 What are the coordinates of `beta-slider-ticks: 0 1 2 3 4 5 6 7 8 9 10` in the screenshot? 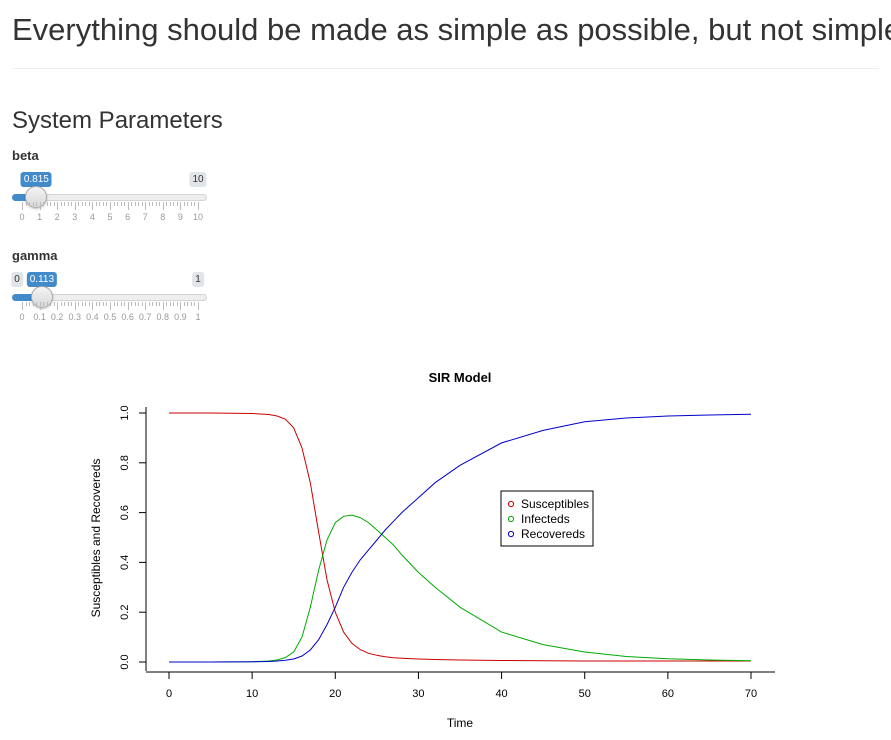 It's located at (110, 215).